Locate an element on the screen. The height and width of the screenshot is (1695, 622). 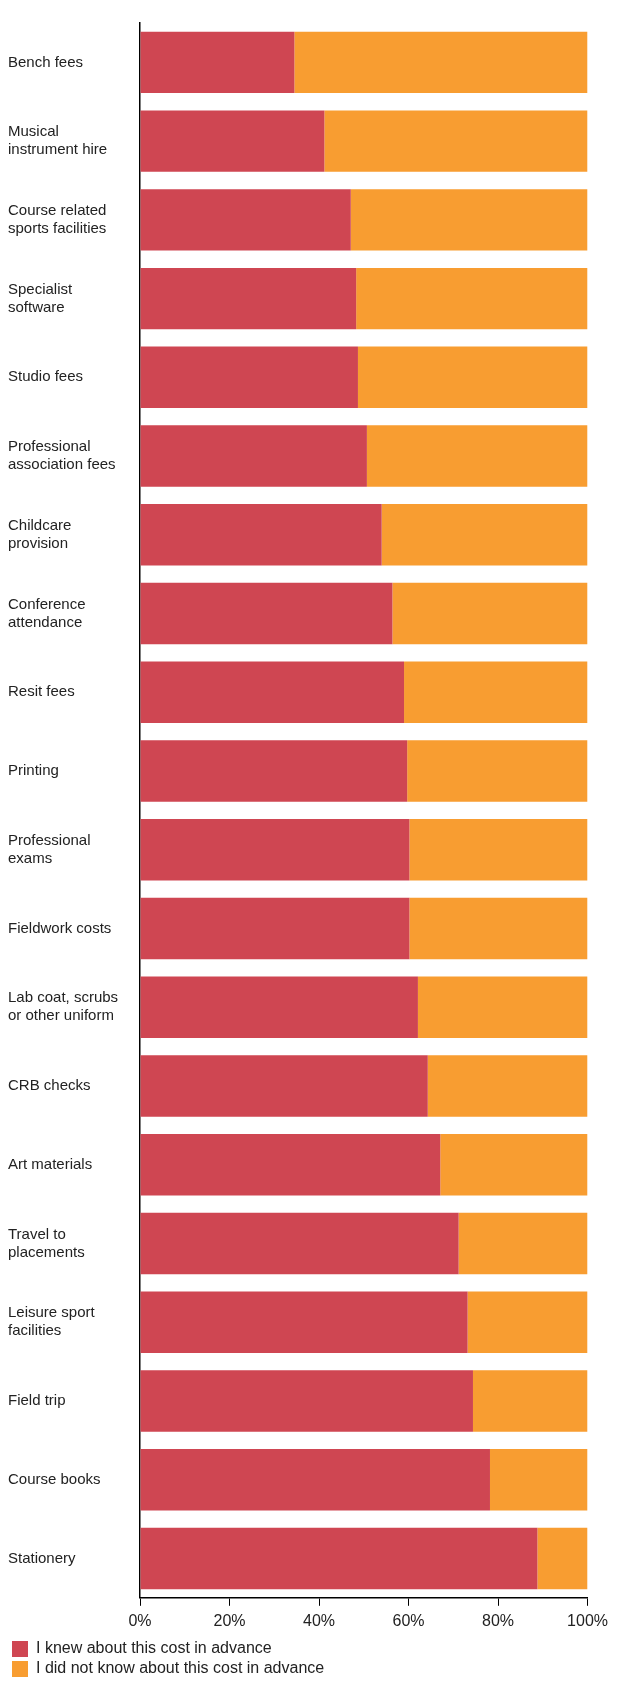
y-tick-label: Travel to placements is located at coordinates (46, 1242).